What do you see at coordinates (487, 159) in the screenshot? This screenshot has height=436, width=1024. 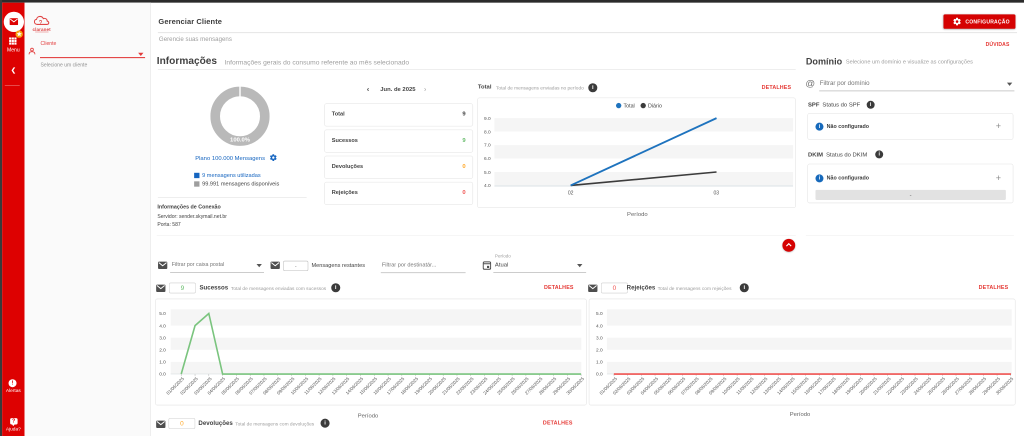 I see `svg-text: 6.0` at bounding box center [487, 159].